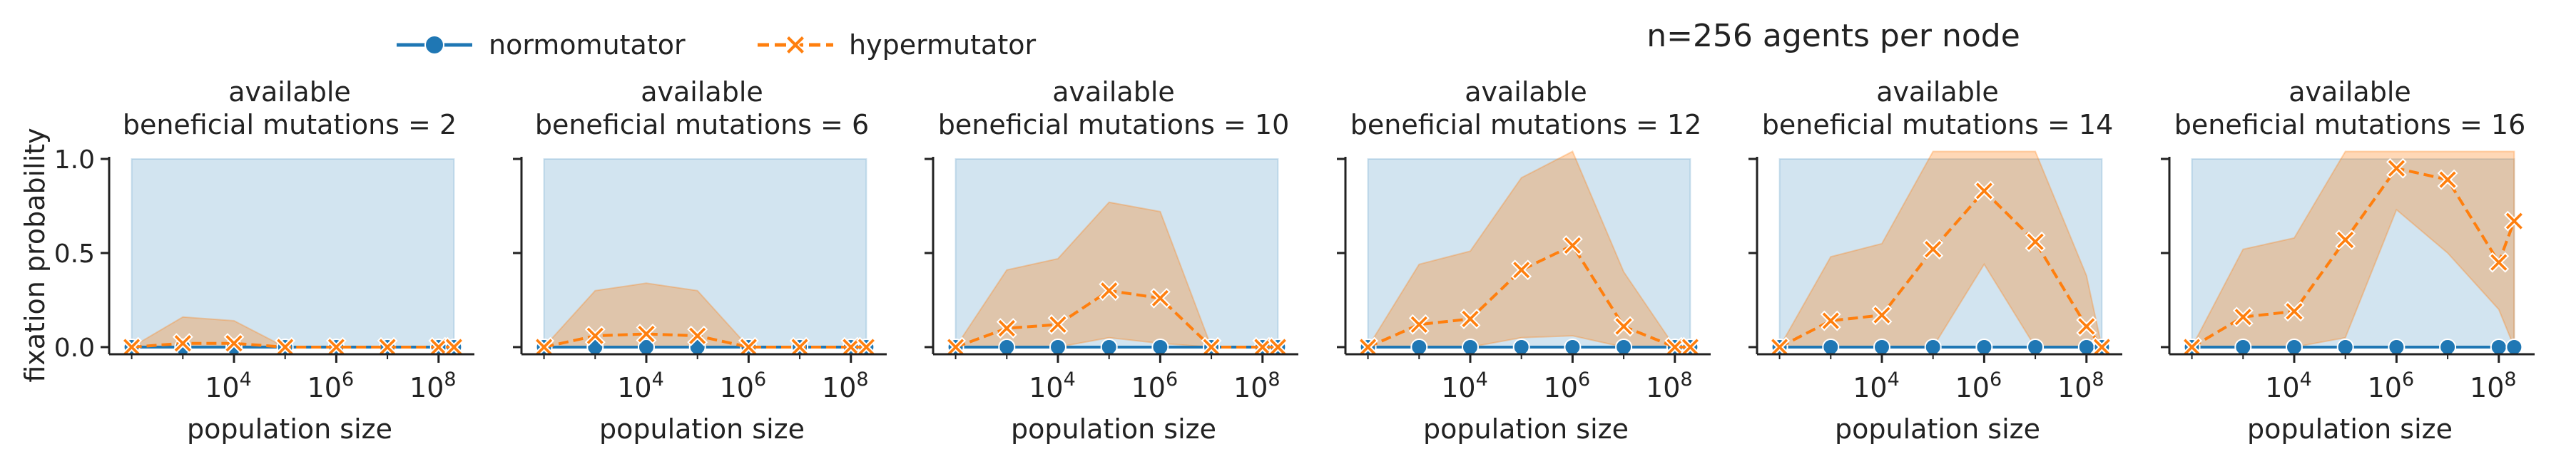 The width and height of the screenshot is (2576, 464). What do you see at coordinates (716, 45) in the screenshot?
I see `legend: normomutator hypermutator` at bounding box center [716, 45].